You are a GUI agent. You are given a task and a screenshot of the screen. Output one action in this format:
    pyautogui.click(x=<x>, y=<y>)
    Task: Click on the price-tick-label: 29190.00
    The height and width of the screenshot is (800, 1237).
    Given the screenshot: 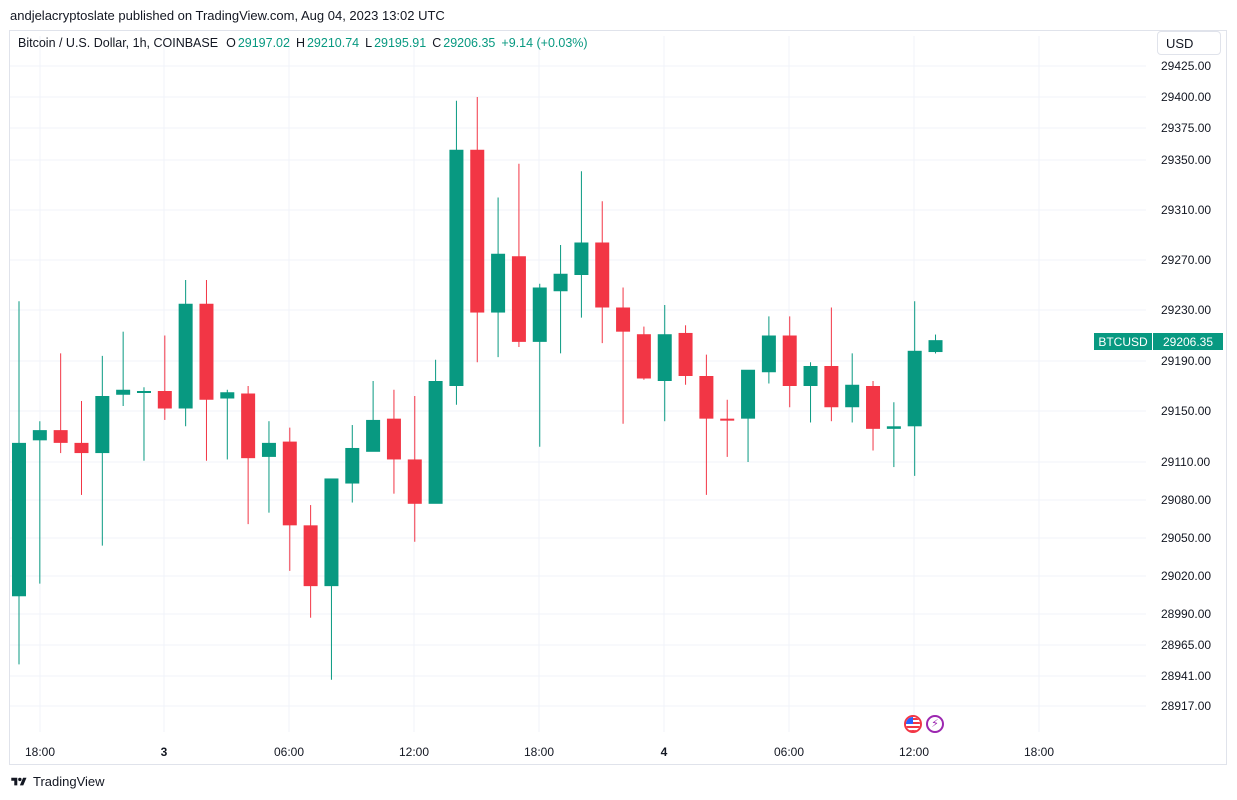 What is the action you would take?
    pyautogui.click(x=1186, y=361)
    